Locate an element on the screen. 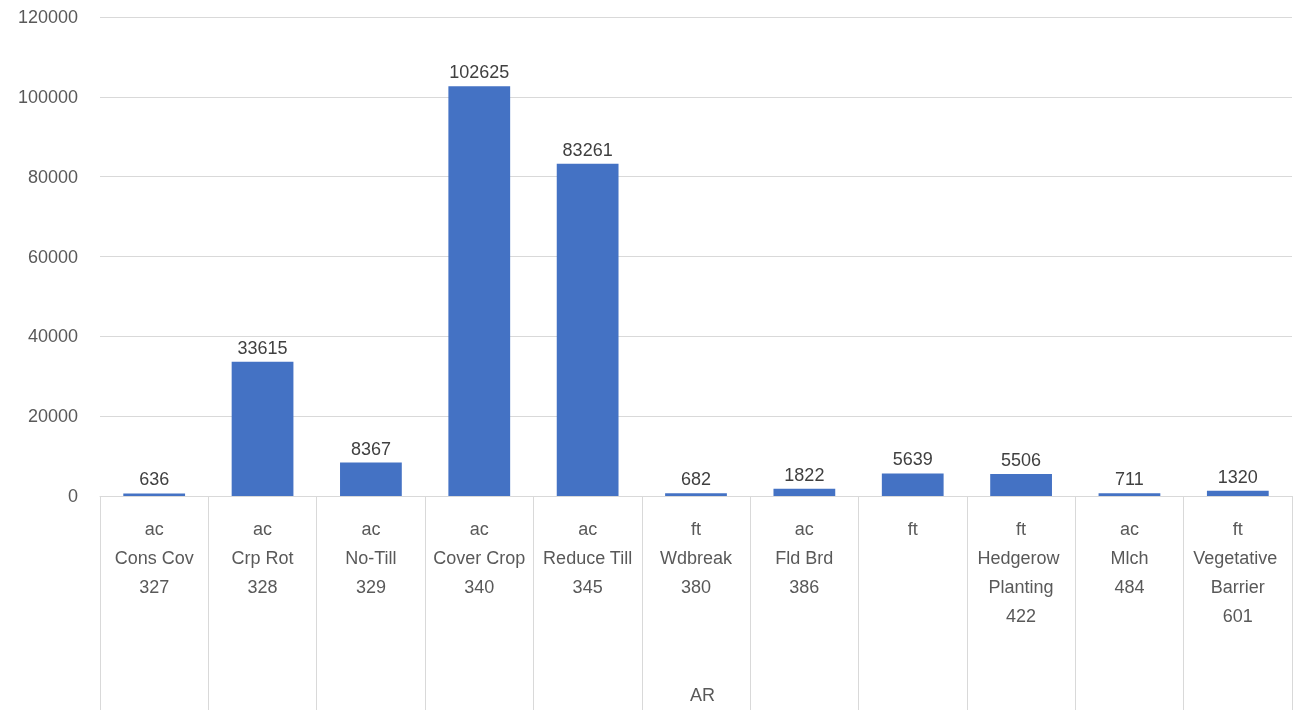 The height and width of the screenshot is (712, 1302). y-tick-label: 20000 is located at coordinates (52, 416).